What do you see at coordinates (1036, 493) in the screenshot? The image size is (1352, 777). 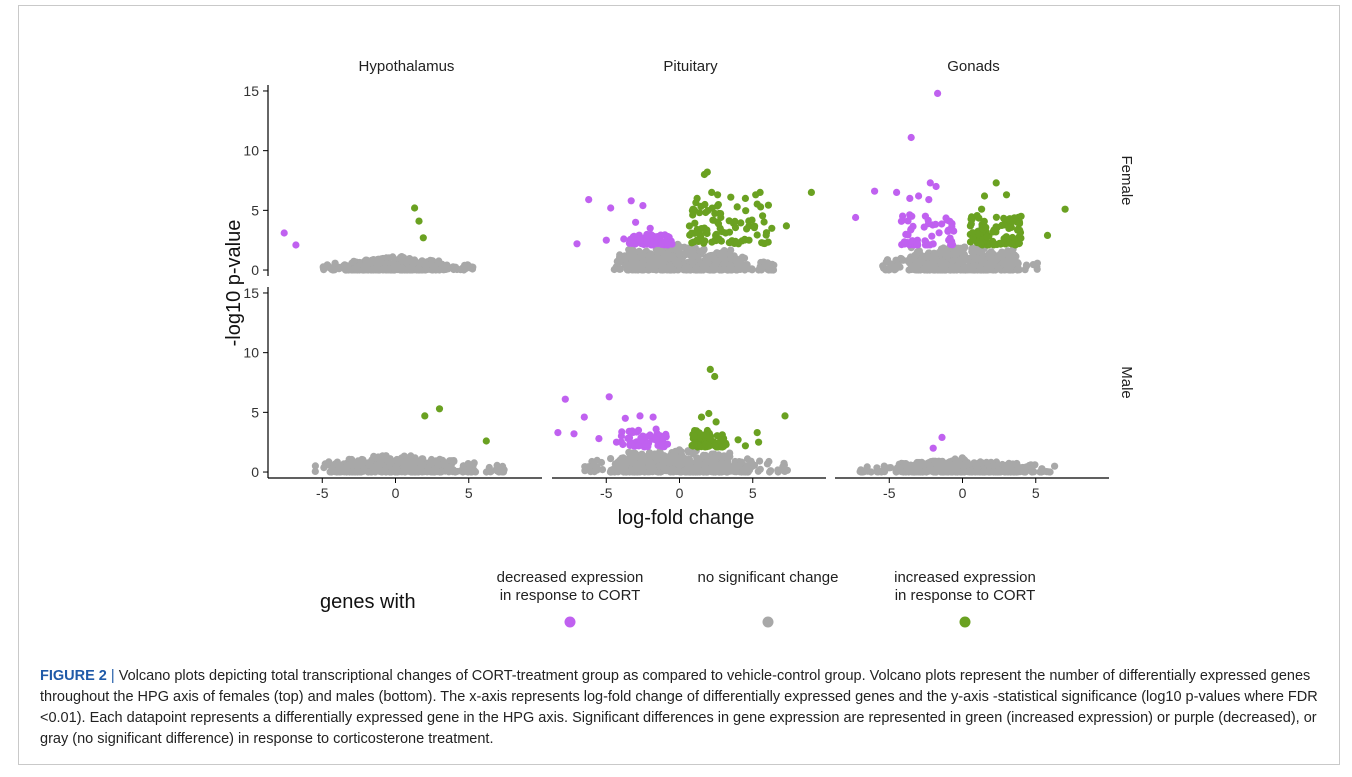 I see `x-tick-label: 5` at bounding box center [1036, 493].